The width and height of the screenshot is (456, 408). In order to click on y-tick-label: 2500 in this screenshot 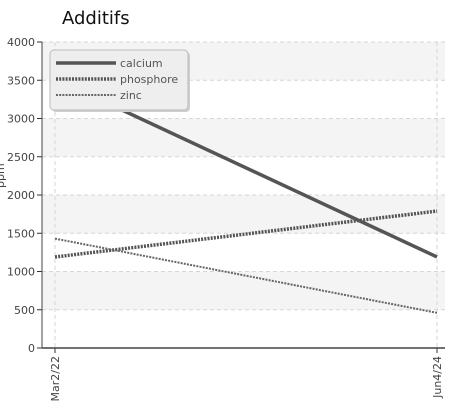, I will do `click(21, 157)`.